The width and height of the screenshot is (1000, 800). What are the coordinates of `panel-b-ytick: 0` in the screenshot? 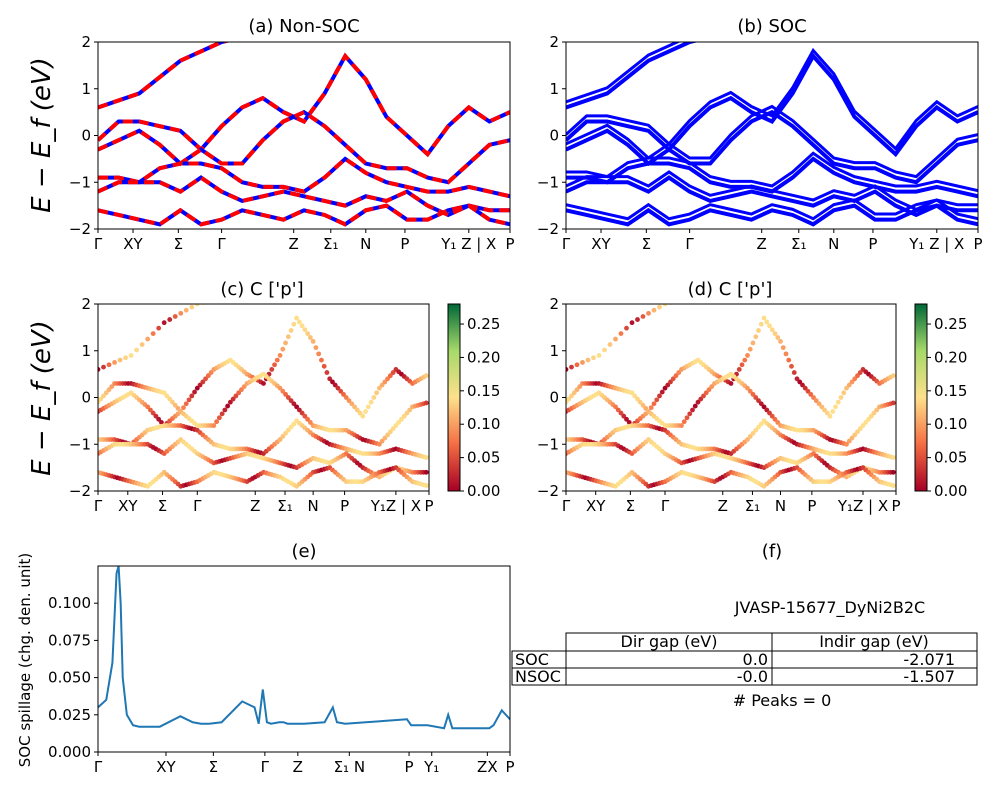 It's located at (554, 136).